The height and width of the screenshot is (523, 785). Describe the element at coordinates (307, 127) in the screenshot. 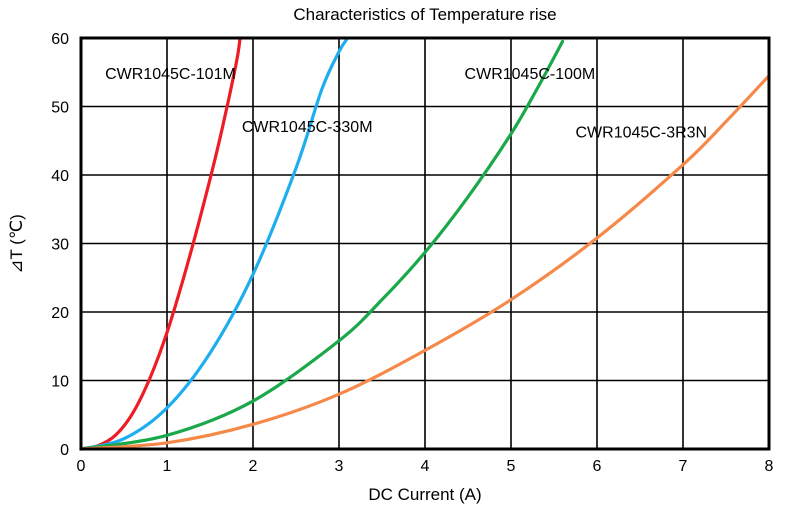

I see `series-label-1: CWR1045C-330M` at that location.